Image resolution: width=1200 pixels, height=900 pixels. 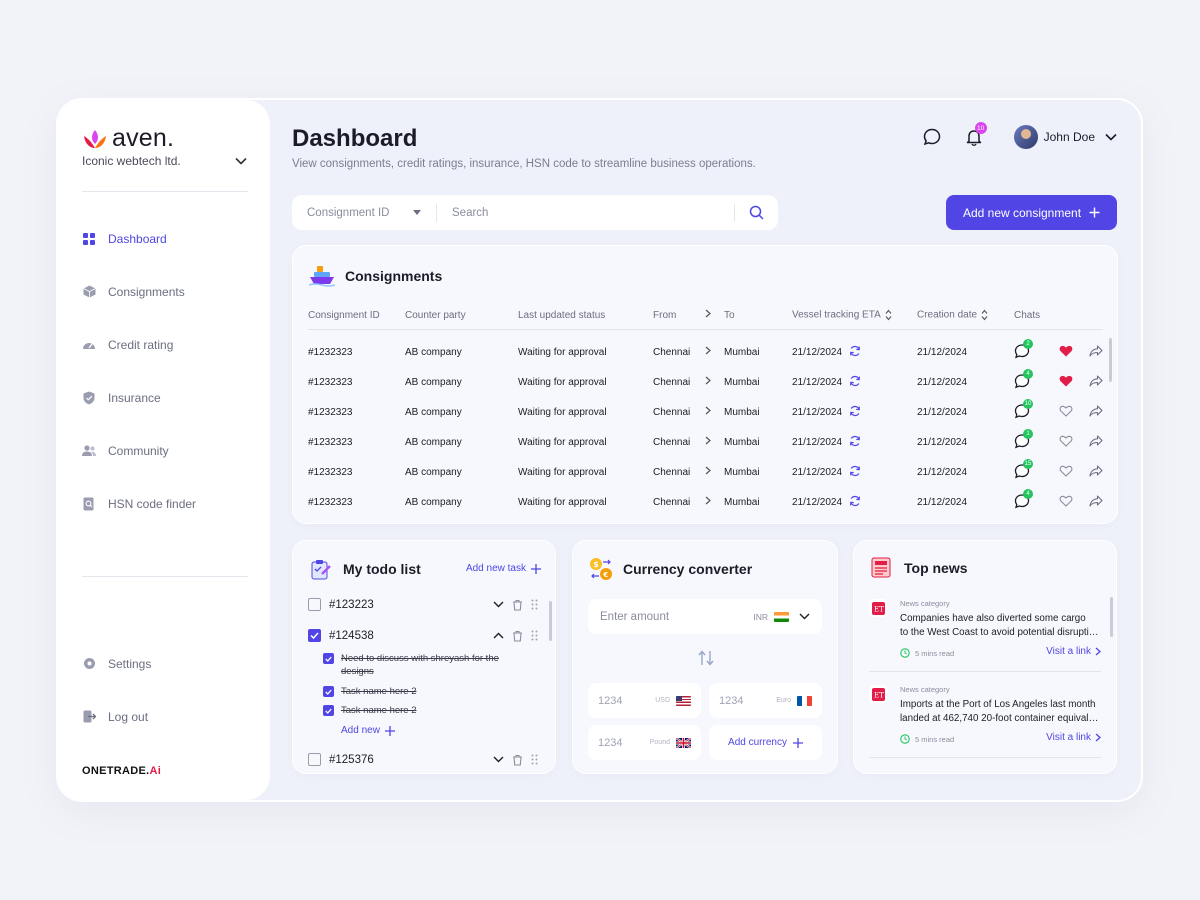 What do you see at coordinates (942, 472) in the screenshot?
I see `creation-date: 21/12/2024` at bounding box center [942, 472].